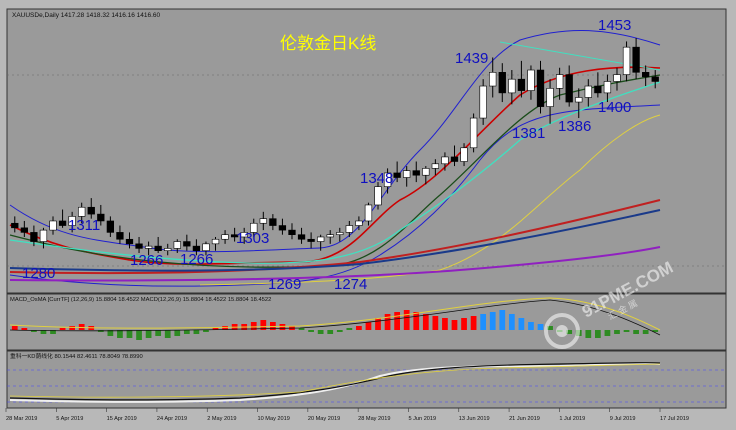 The image size is (736, 430). What do you see at coordinates (172, 419) in the screenshot?
I see `x-tick-label: 24 Apr 2019` at bounding box center [172, 419].